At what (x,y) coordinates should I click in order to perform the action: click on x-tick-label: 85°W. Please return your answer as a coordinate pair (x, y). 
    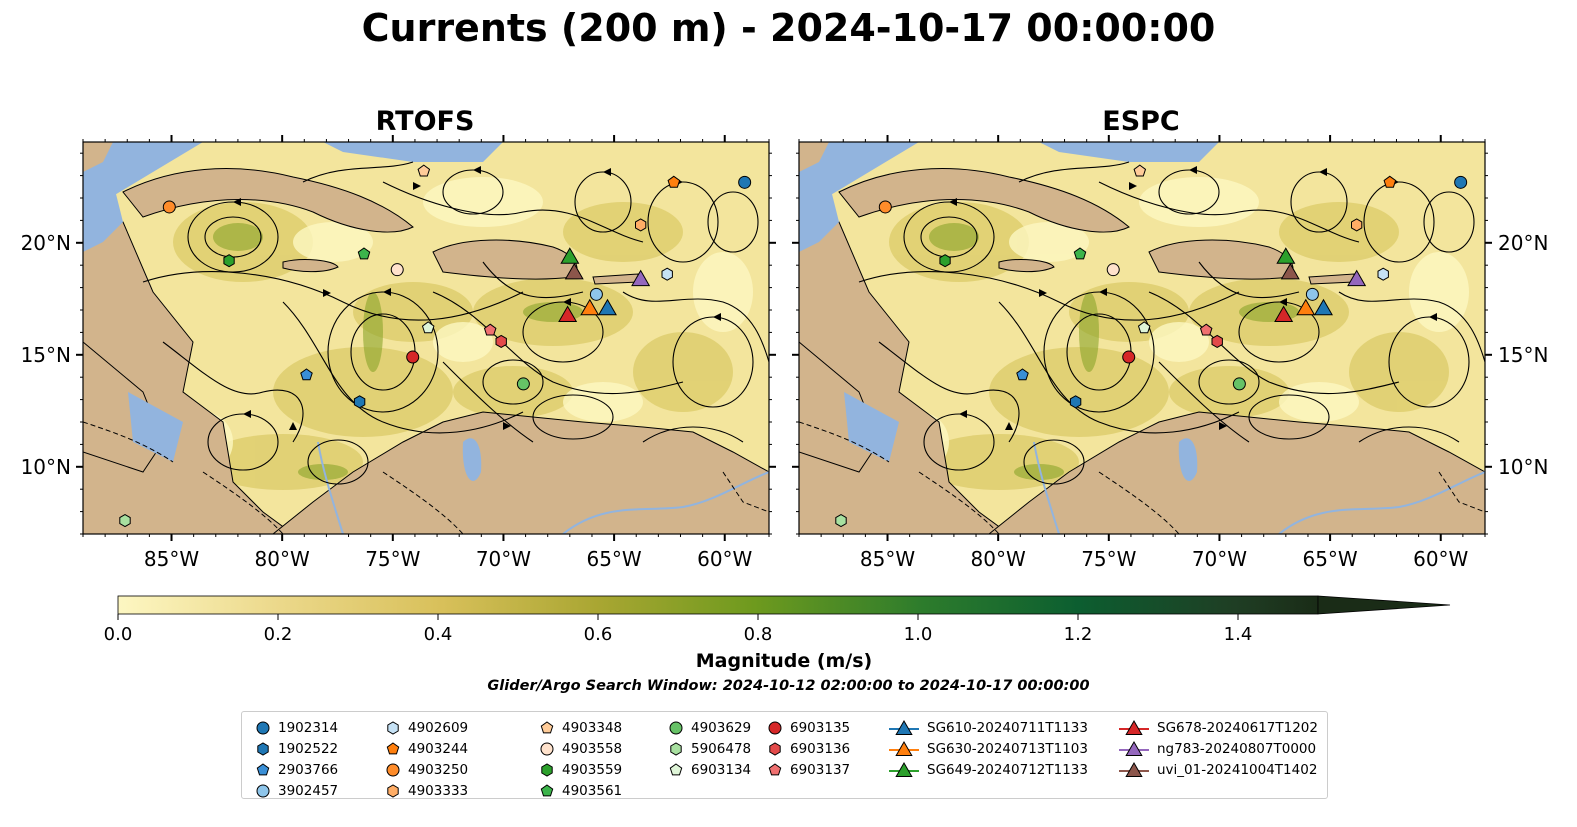
    Looking at the image, I should click on (171, 559).